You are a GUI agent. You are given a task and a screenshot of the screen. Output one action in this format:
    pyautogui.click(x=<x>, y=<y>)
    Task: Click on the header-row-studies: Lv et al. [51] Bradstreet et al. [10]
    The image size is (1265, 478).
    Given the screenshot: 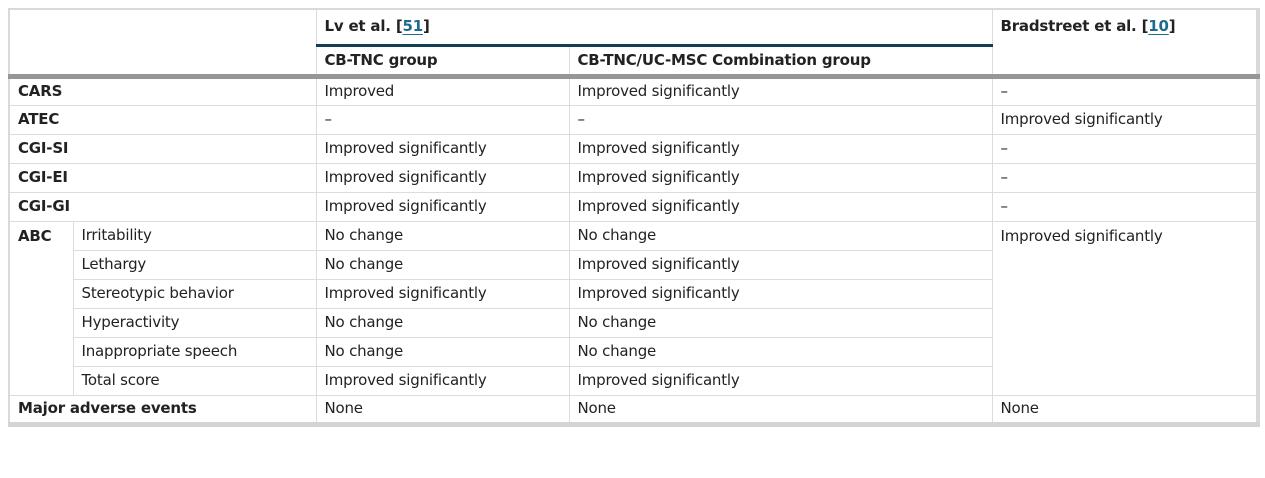 What is the action you would take?
    pyautogui.click(x=633, y=43)
    